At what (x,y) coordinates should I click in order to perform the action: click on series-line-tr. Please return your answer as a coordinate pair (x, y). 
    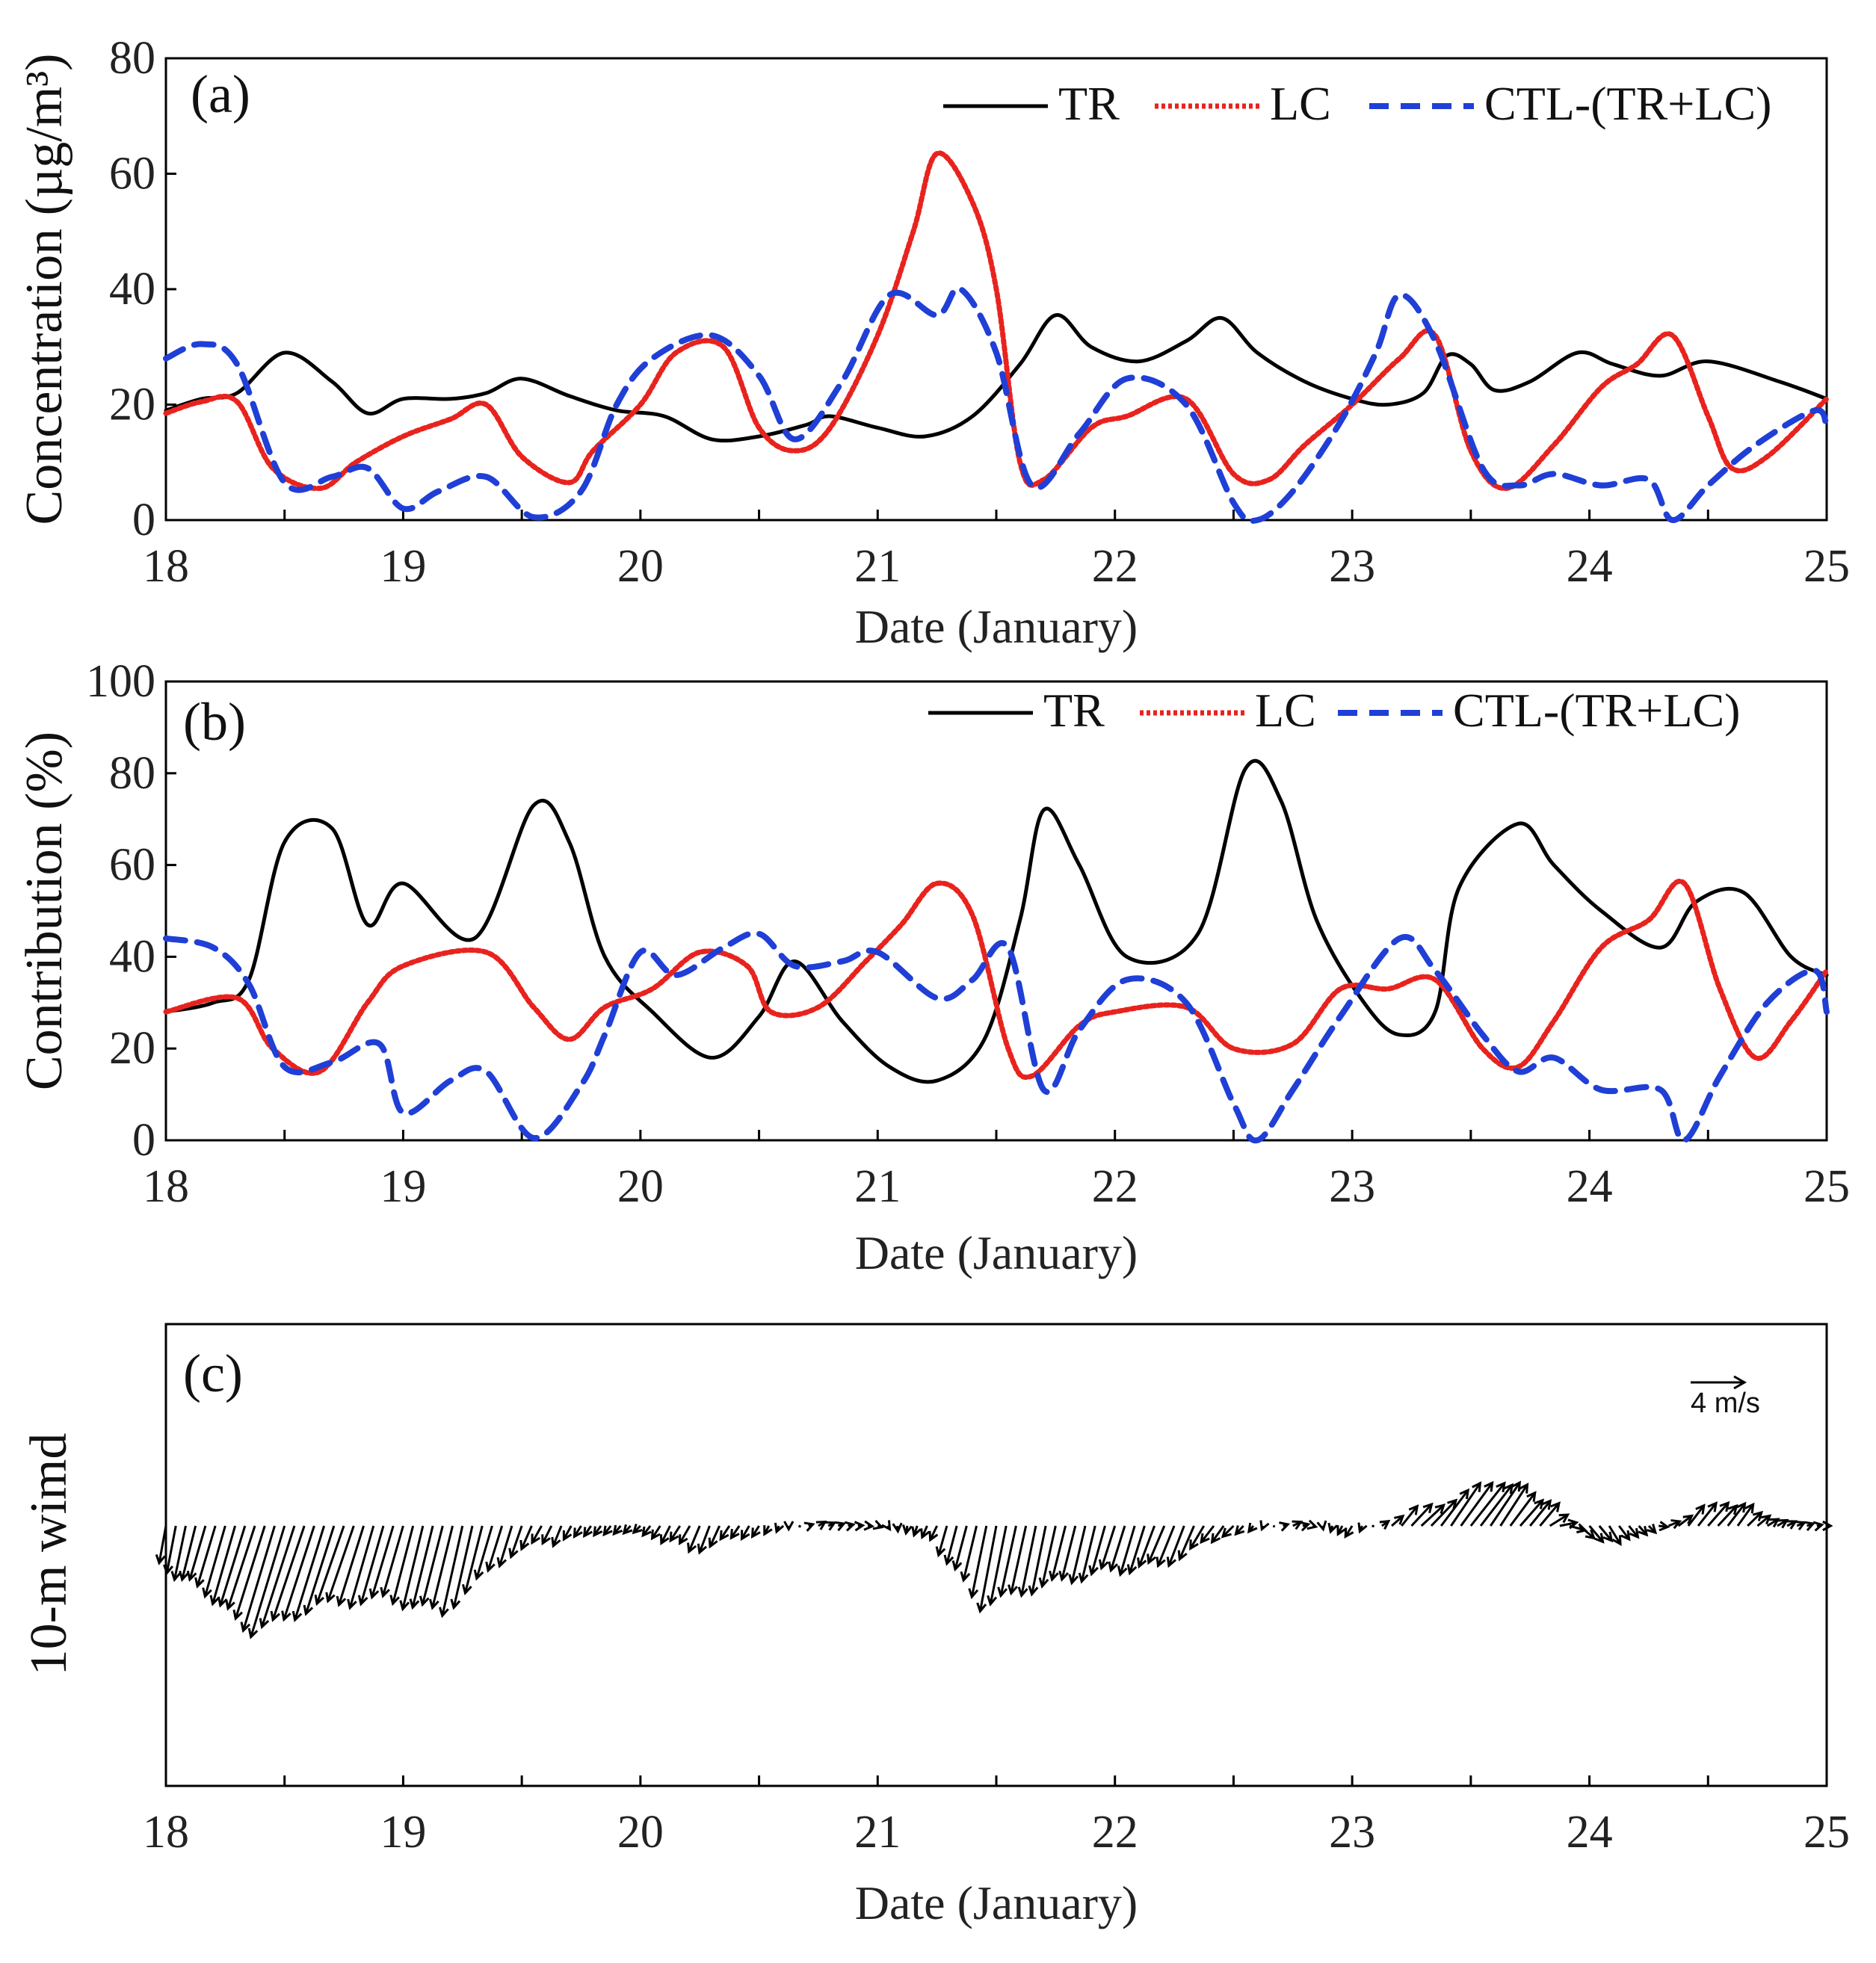
    Looking at the image, I should click on (996, 378).